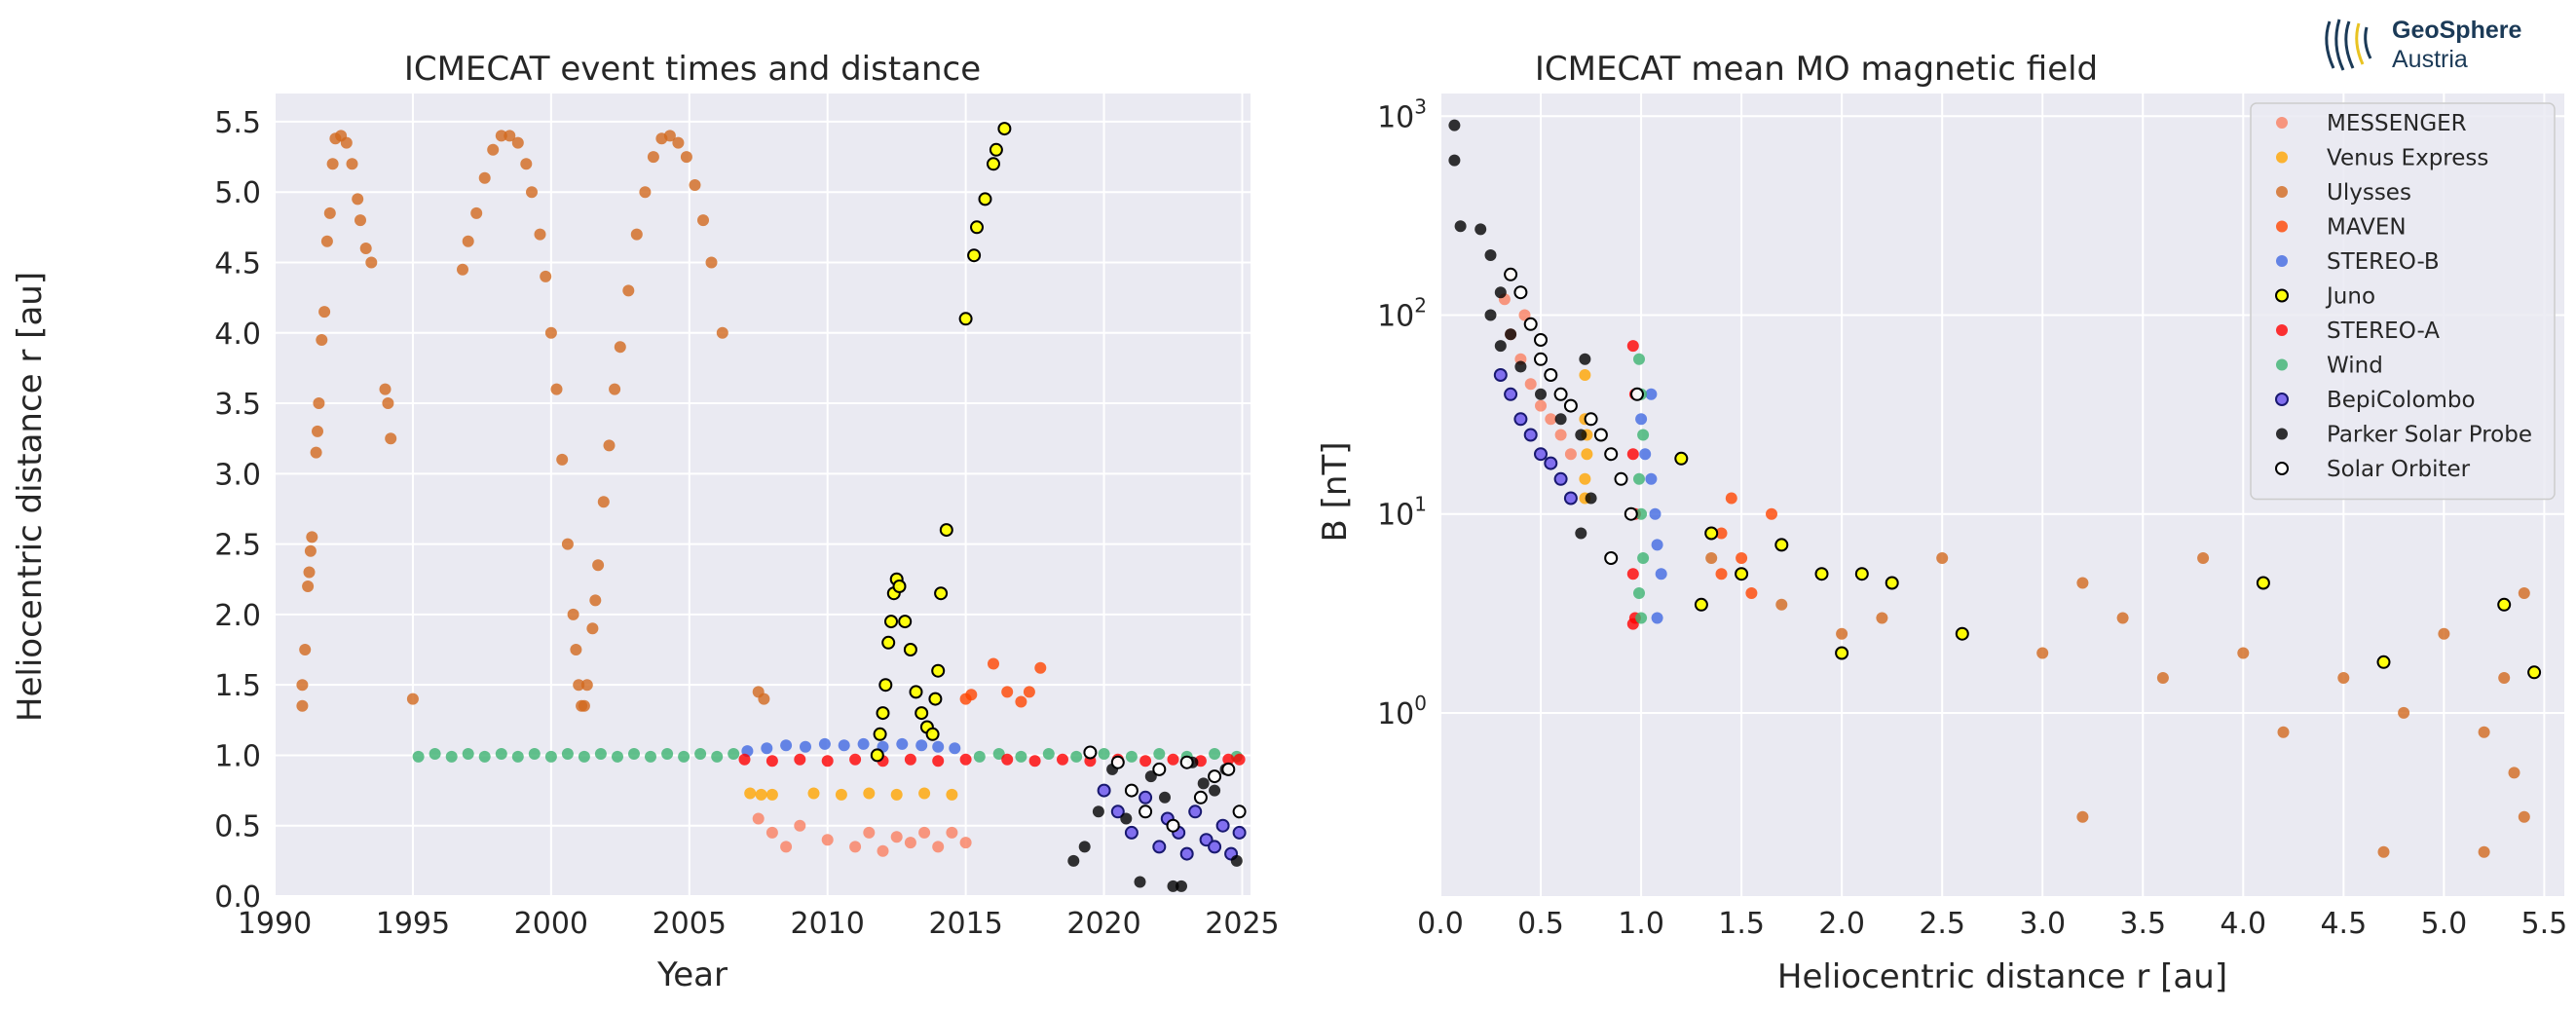 This screenshot has height=1011, width=2576. What do you see at coordinates (237, 510) in the screenshot?
I see `left-y-ticks: 0.0 0.5 1.0 1.5 2.0 2.5 3.0 3.5 4.0 4.5 5.0 5.5` at bounding box center [237, 510].